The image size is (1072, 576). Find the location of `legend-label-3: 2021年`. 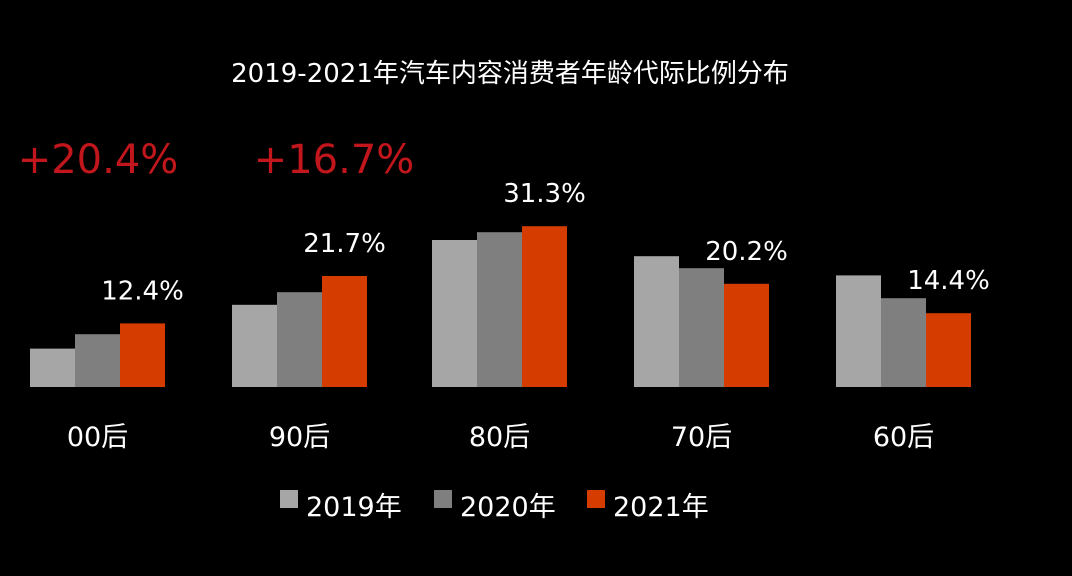

legend-label-3: 2021年 is located at coordinates (661, 507).